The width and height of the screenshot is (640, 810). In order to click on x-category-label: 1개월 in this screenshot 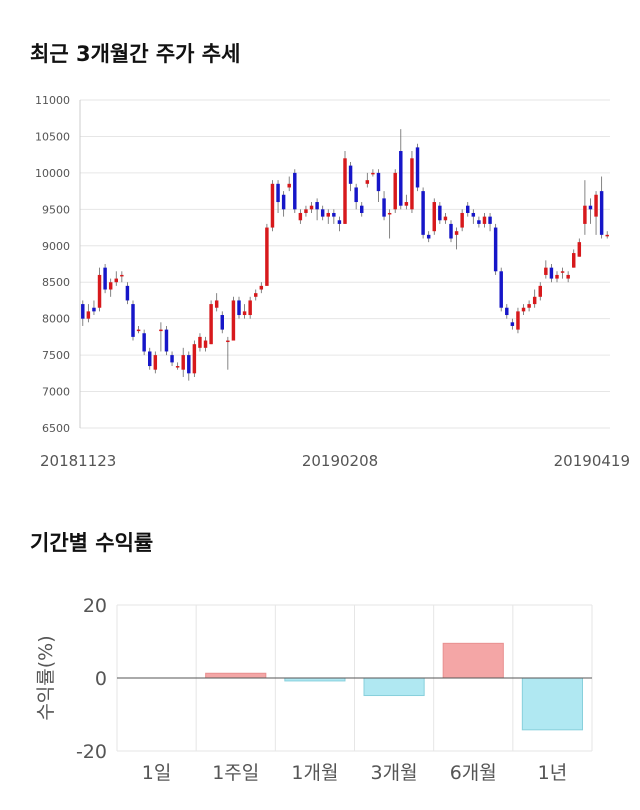, I will do `click(314, 773)`.